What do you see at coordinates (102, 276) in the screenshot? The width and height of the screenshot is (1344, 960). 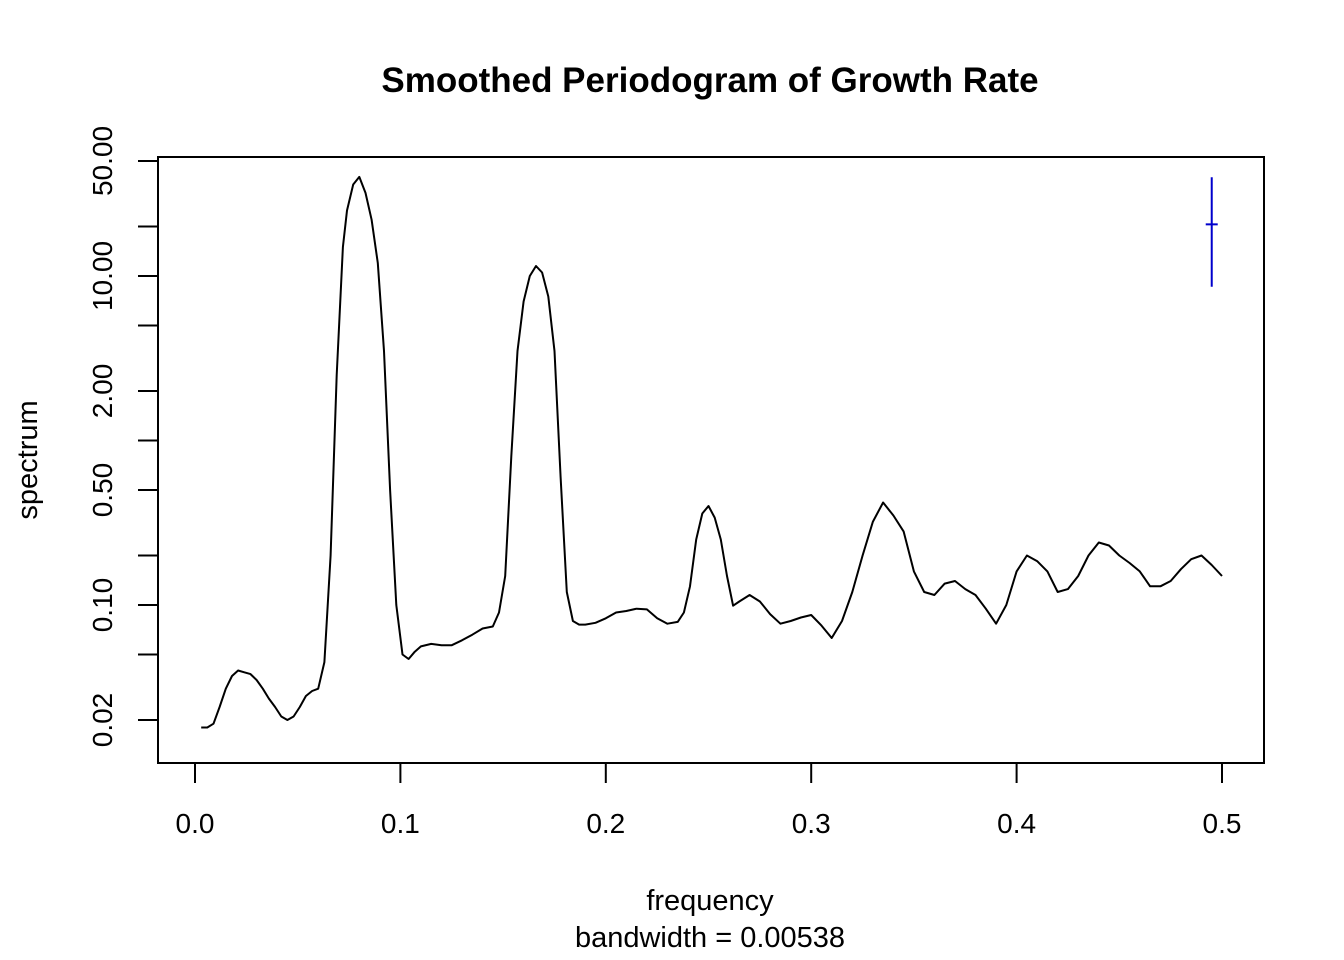 I see `y-tick-label: 10.00` at bounding box center [102, 276].